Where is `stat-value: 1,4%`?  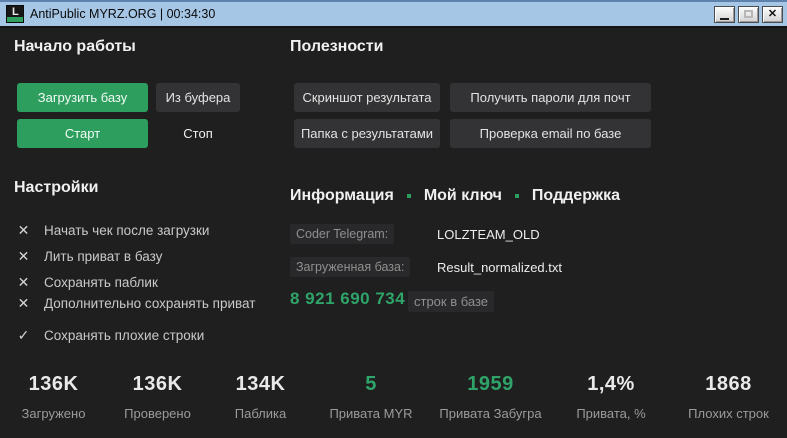 stat-value: 1,4% is located at coordinates (611, 384).